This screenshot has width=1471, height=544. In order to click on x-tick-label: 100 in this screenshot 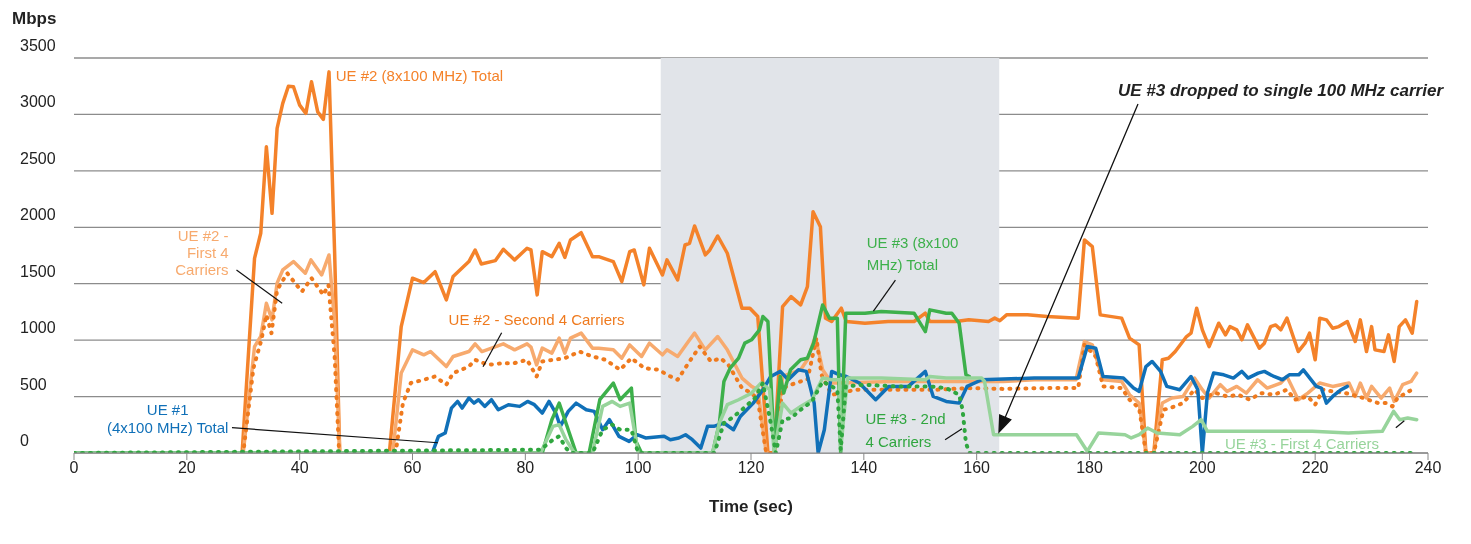, I will do `click(638, 468)`.